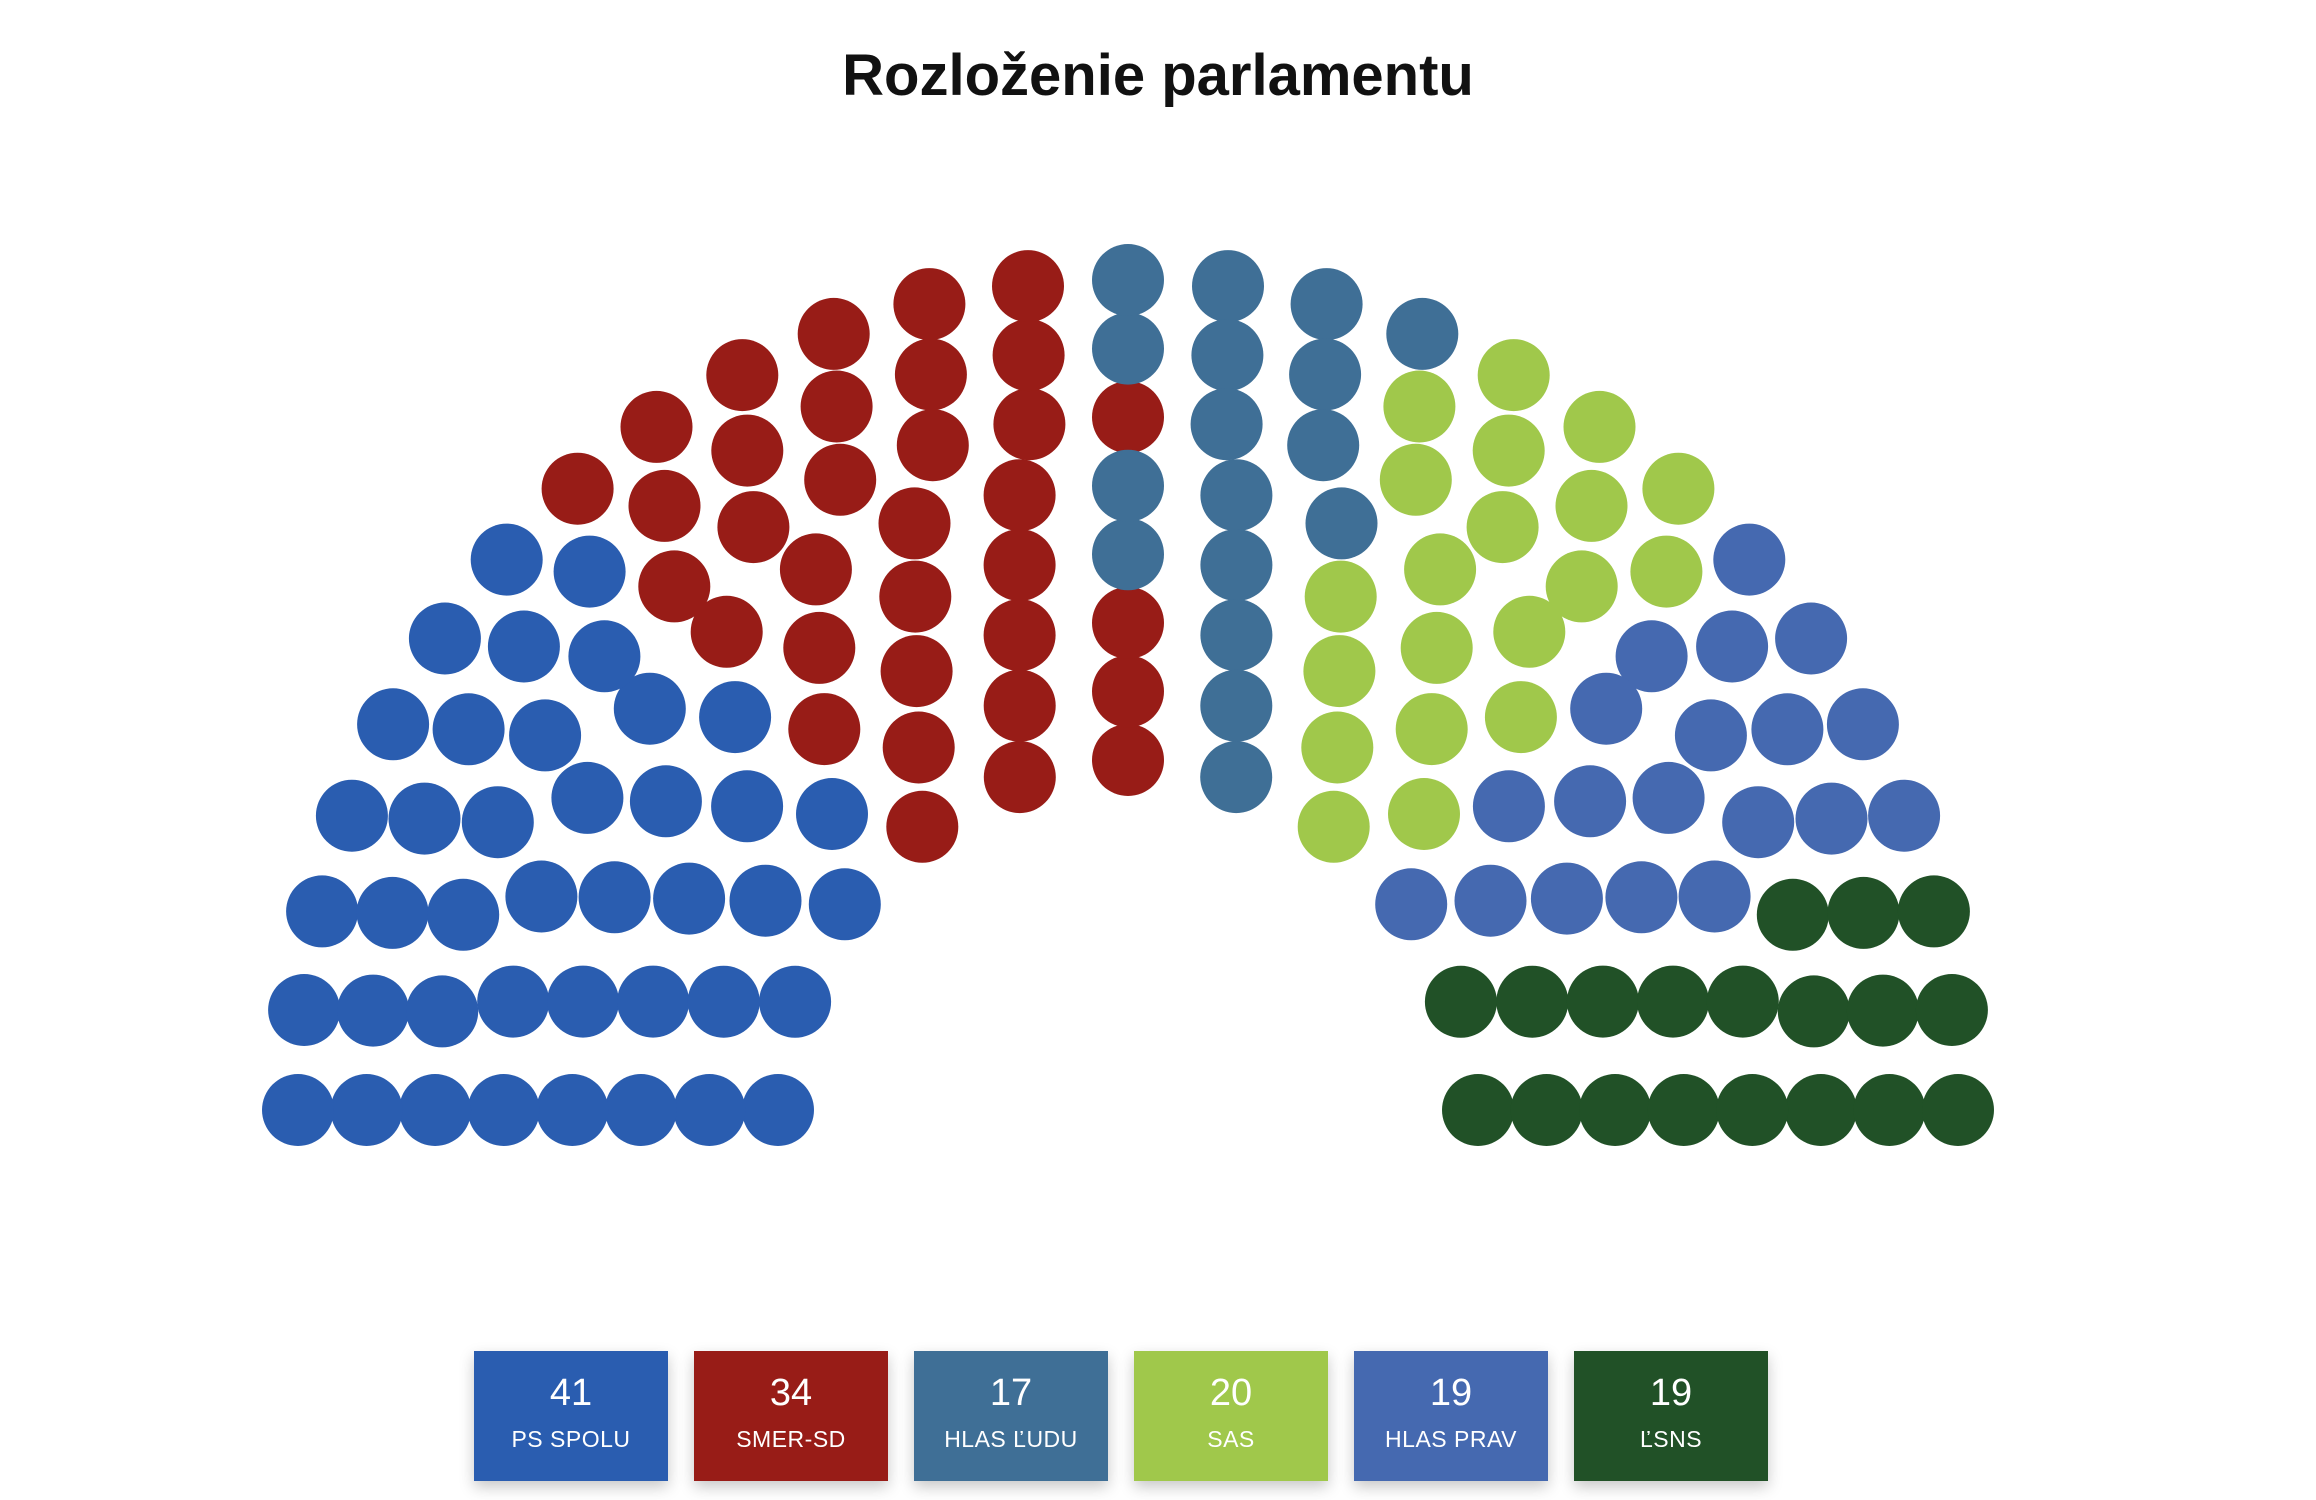 This screenshot has width=2316, height=1500. I want to click on legend-label: ĽSNS, so click(1671, 1439).